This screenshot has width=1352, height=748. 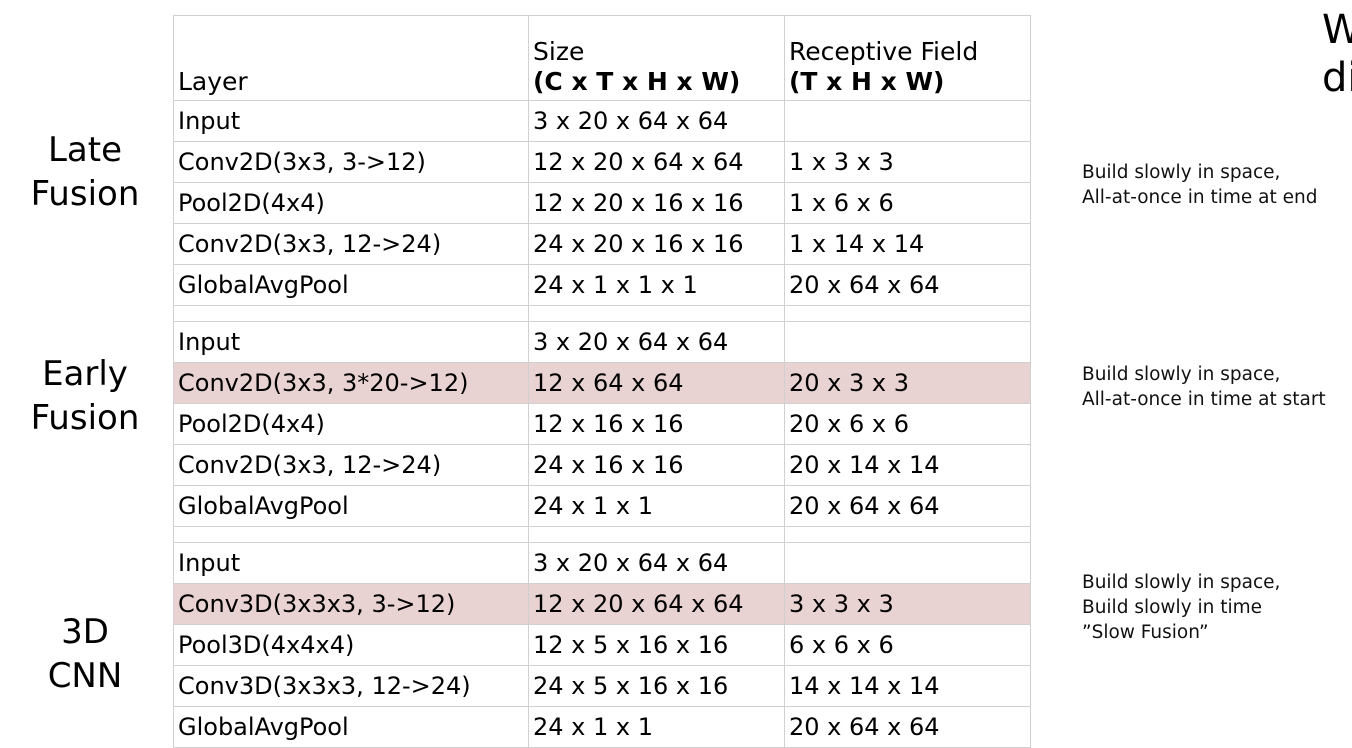 I want to click on table-row: GlobalAvgPool 24 x 1 x 1 x 1 20 x 64 x 64, so click(x=602, y=285).